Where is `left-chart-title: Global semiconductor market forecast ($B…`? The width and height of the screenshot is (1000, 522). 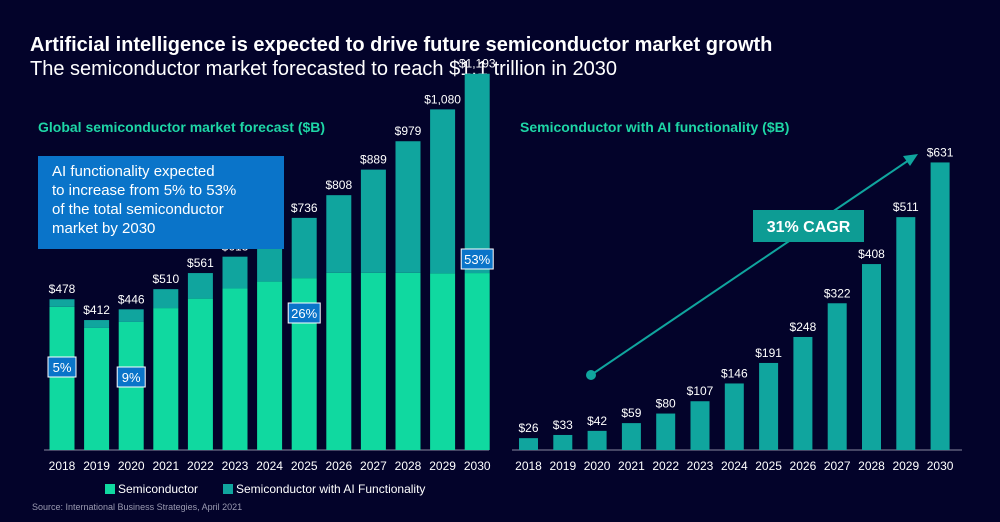 left-chart-title: Global semiconductor market forecast ($B… is located at coordinates (182, 127).